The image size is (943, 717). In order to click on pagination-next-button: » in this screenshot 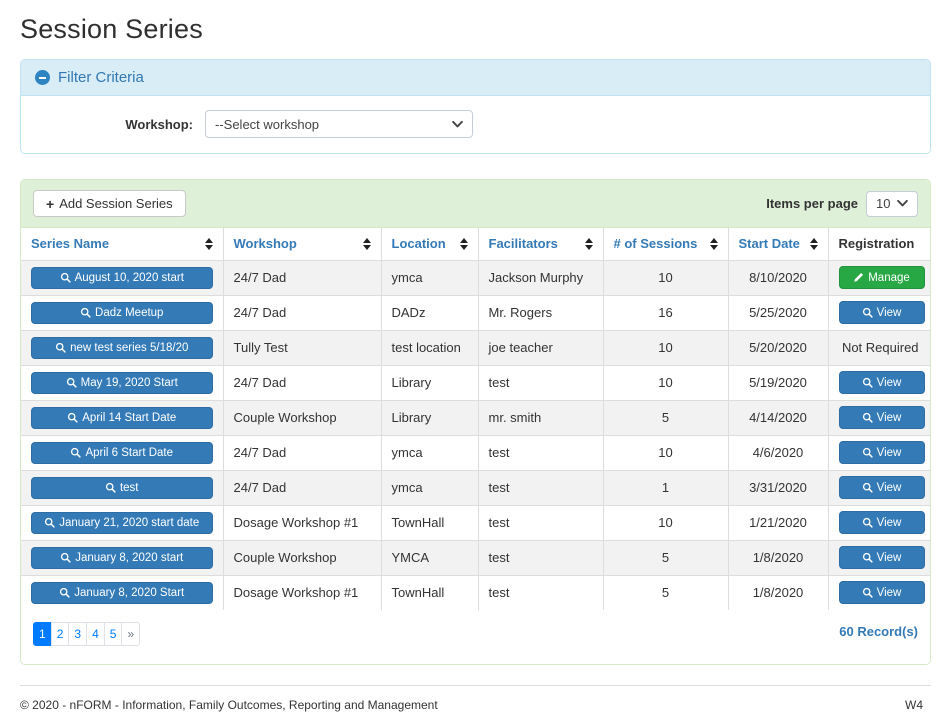, I will do `click(131, 634)`.